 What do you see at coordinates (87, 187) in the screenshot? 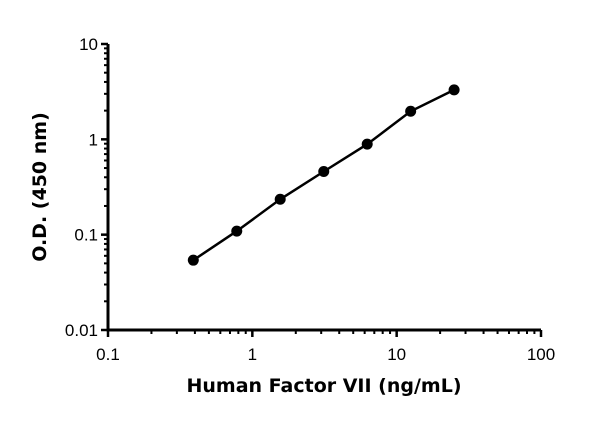
I see `y-axis: 0.01 0.1 1 10` at bounding box center [87, 187].